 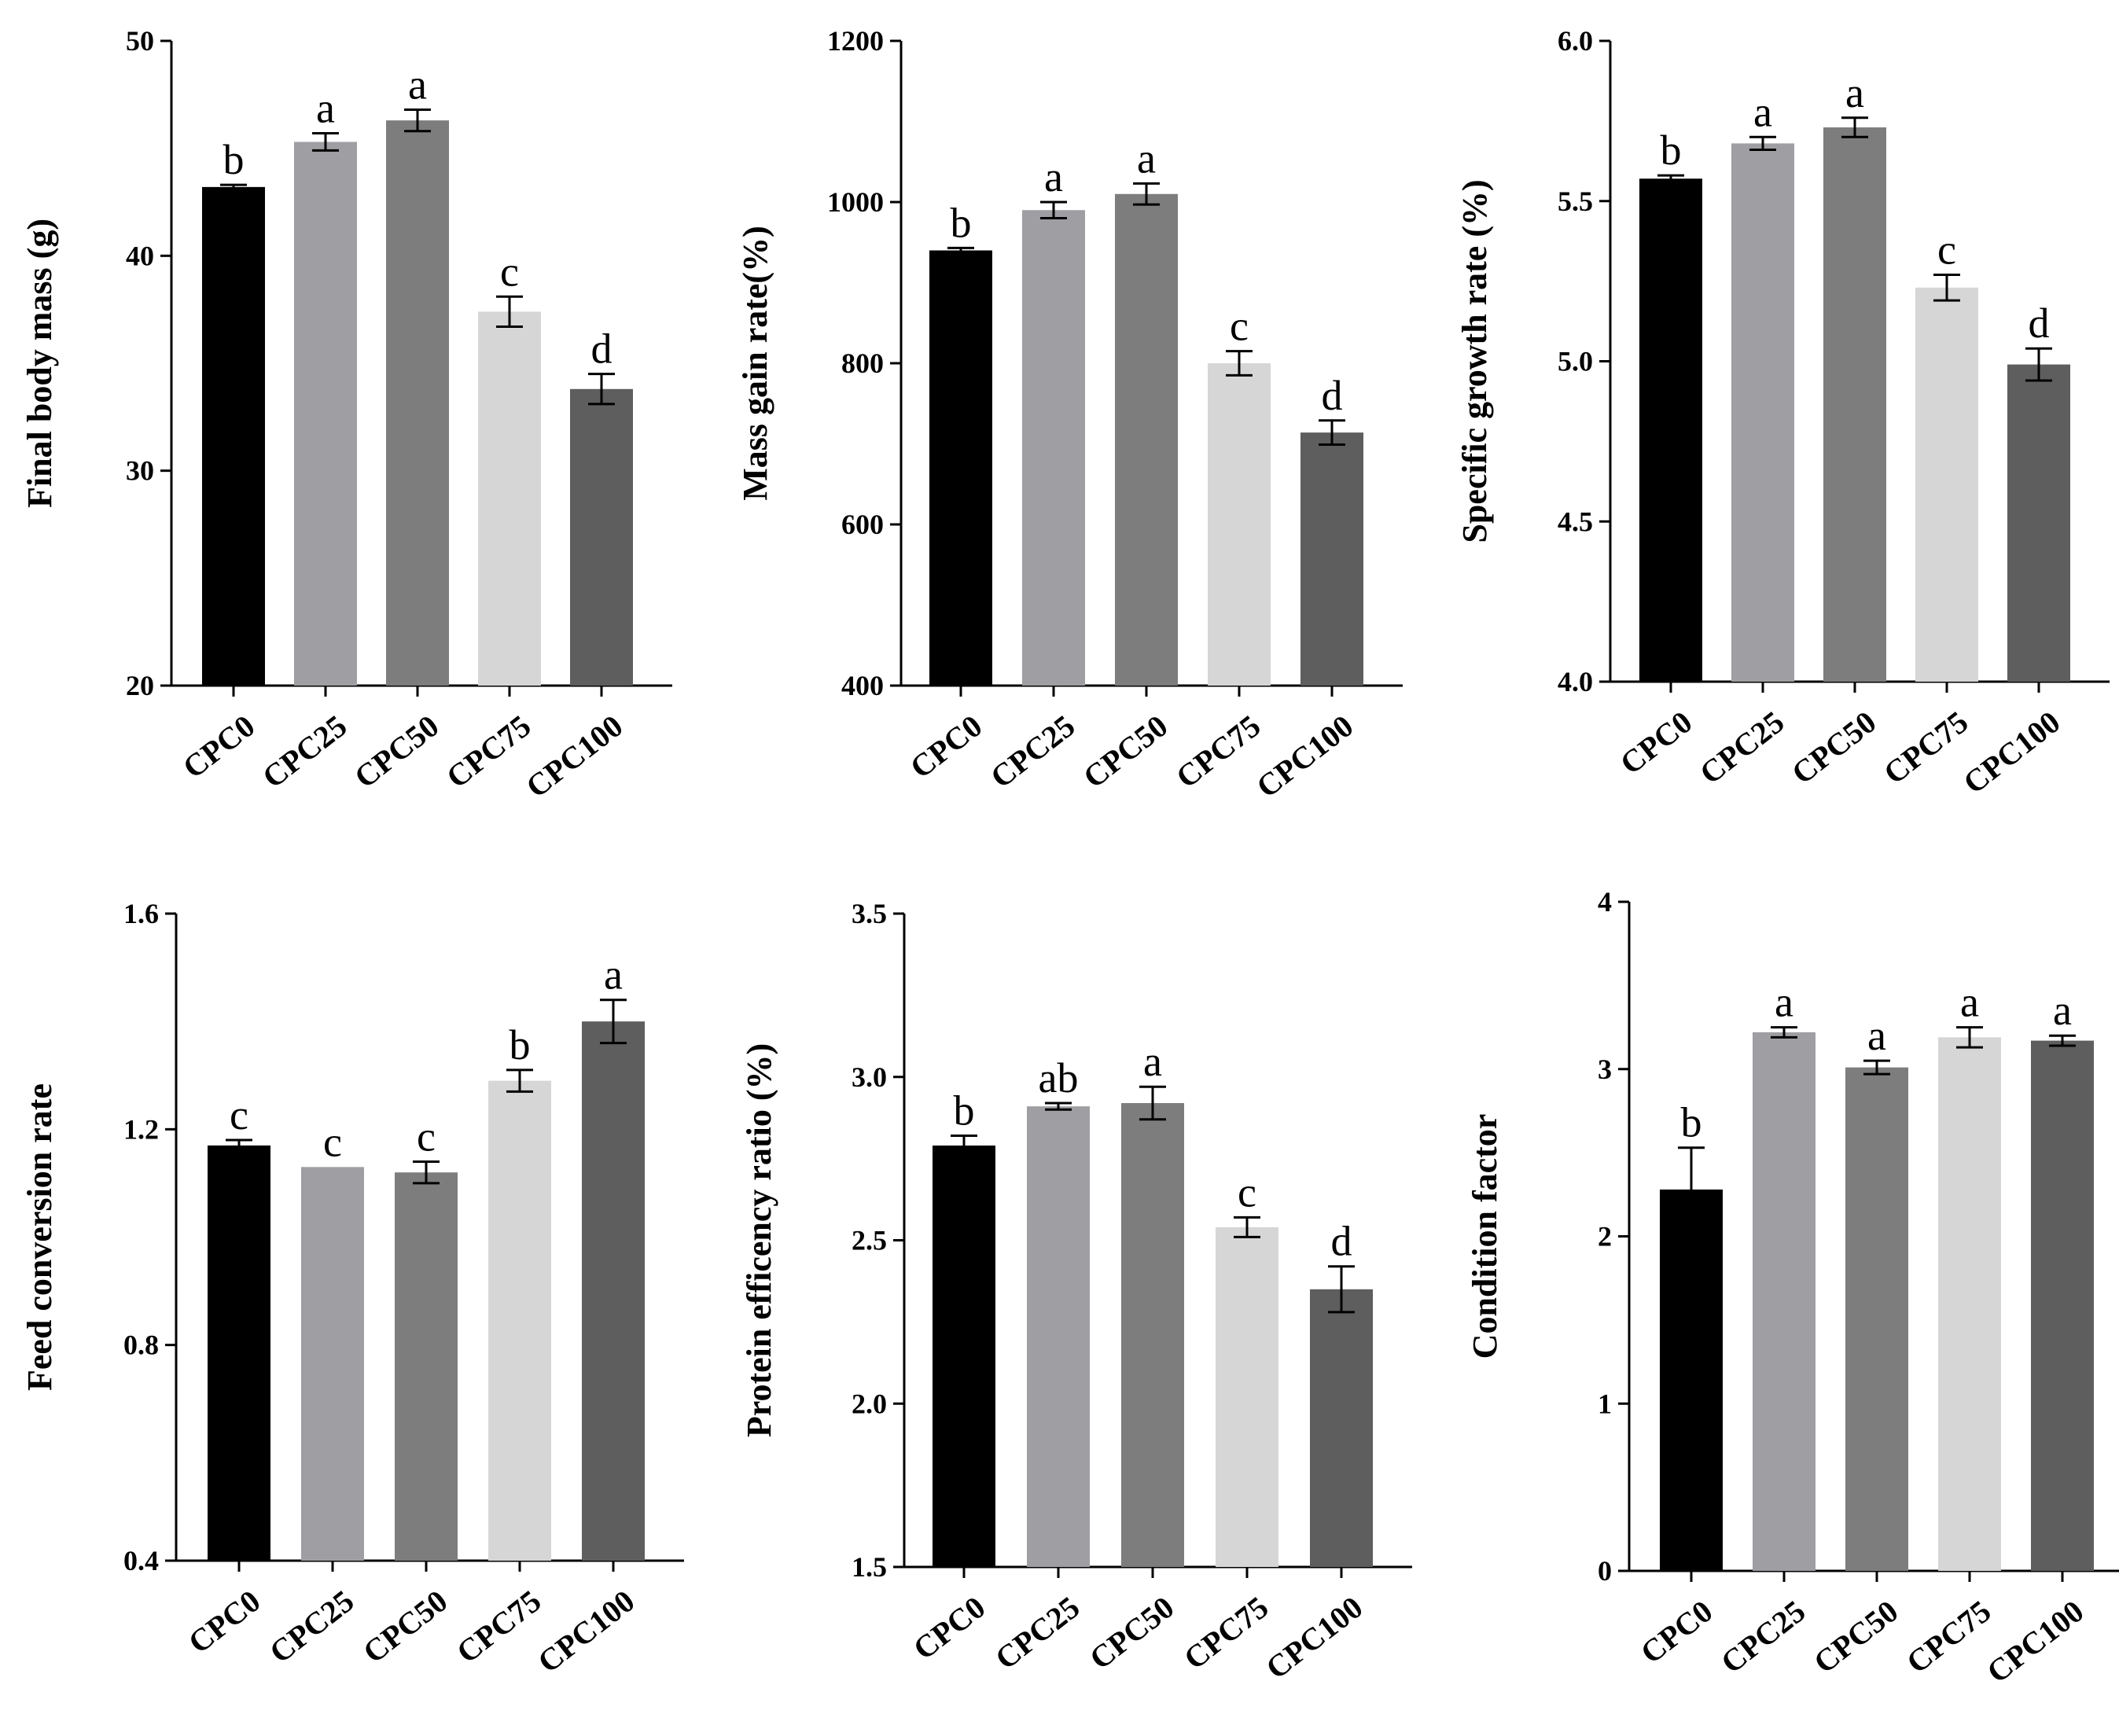 What do you see at coordinates (855, 202) in the screenshot?
I see `y-tick-label: 1000` at bounding box center [855, 202].